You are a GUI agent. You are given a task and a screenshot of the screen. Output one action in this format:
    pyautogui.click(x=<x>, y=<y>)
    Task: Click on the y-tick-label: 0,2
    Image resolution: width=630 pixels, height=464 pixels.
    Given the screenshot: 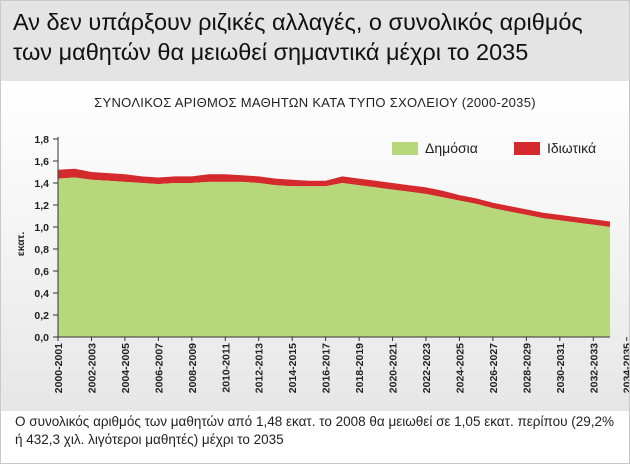 What is the action you would take?
    pyautogui.click(x=41, y=316)
    